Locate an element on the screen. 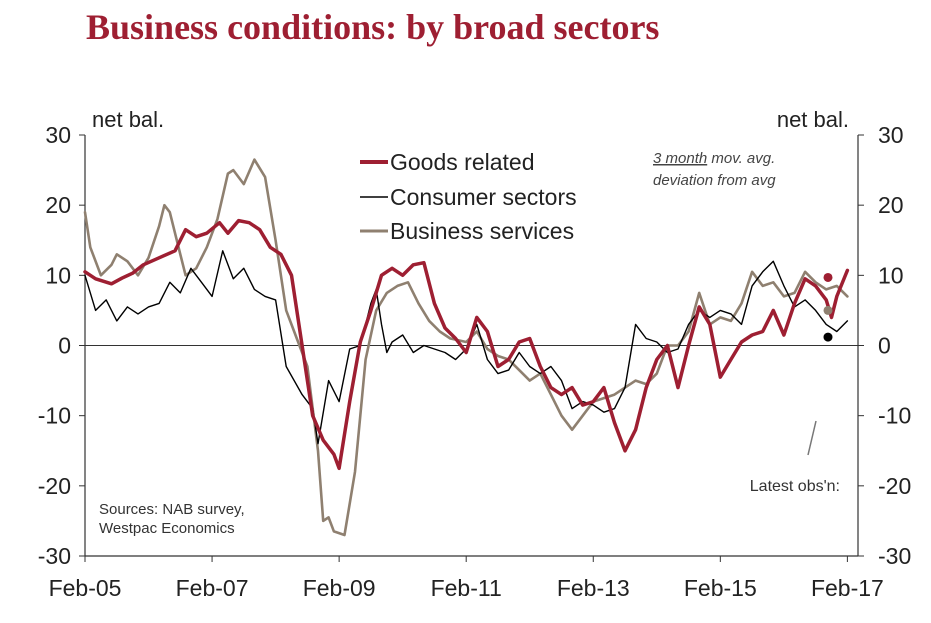 Image resolution: width=931 pixels, height=623 pixels. latest-marker-business-services is located at coordinates (828, 310).